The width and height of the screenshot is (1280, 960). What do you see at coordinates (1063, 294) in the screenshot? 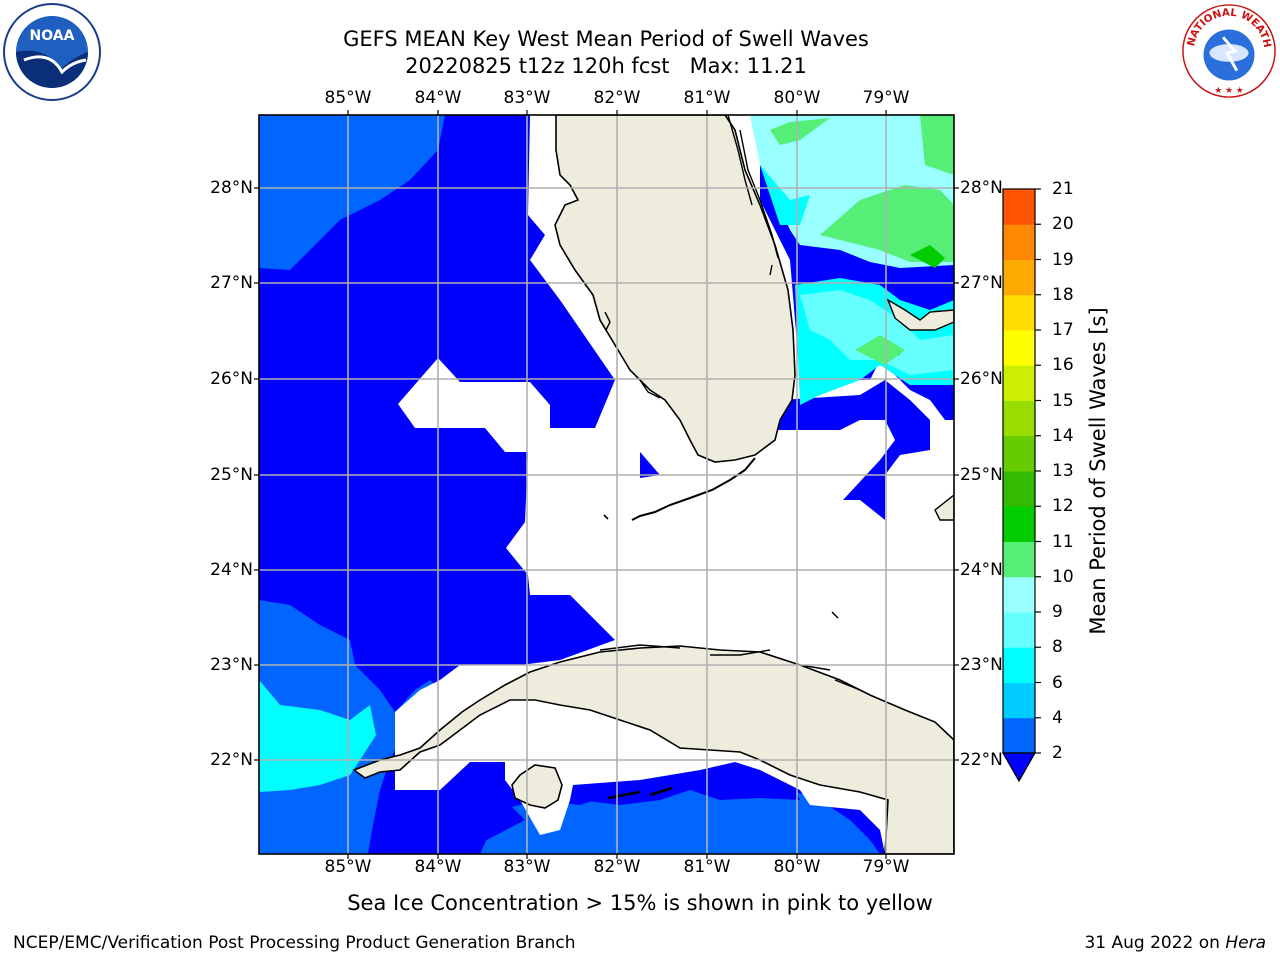
I see `colorbar-tick-label: 18` at bounding box center [1063, 294].